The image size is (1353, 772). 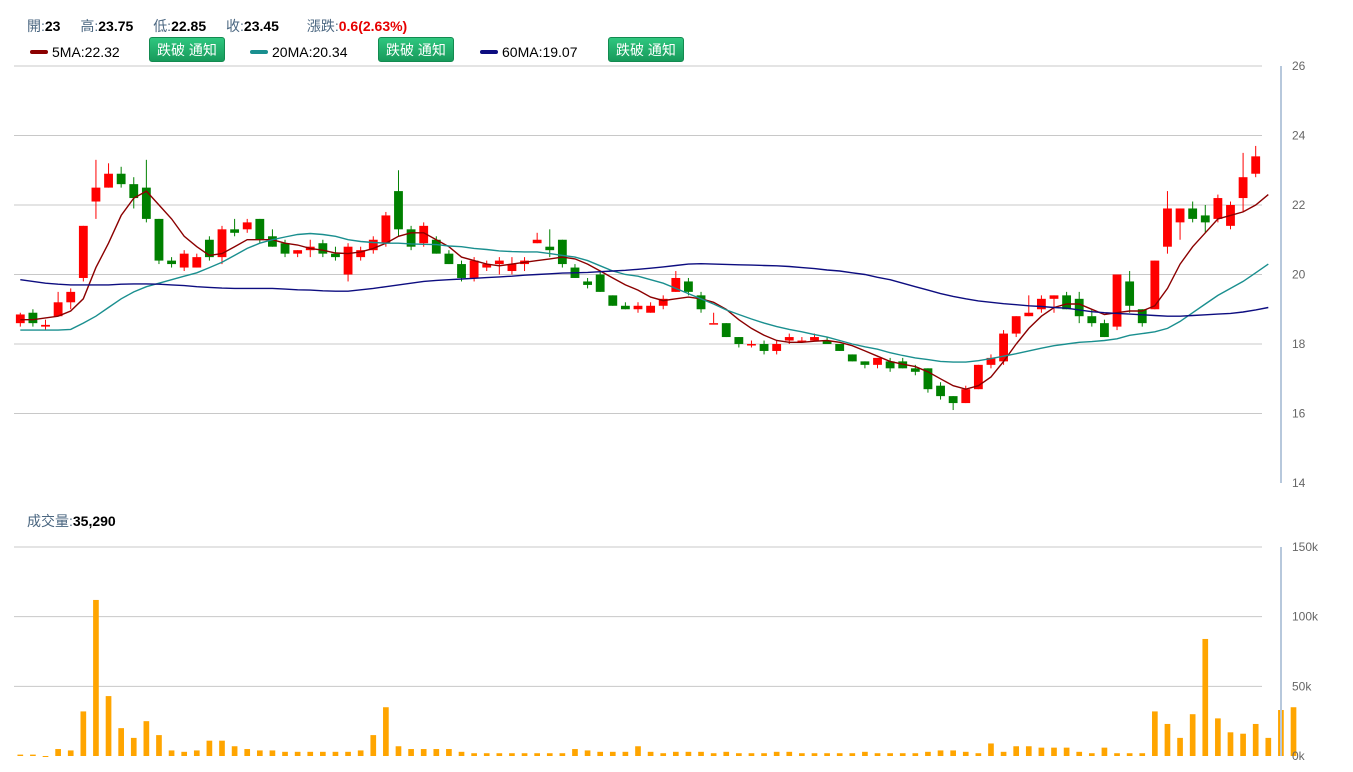 I want to click on ma5-alert-button: 跌破 通知, so click(x=187, y=49).